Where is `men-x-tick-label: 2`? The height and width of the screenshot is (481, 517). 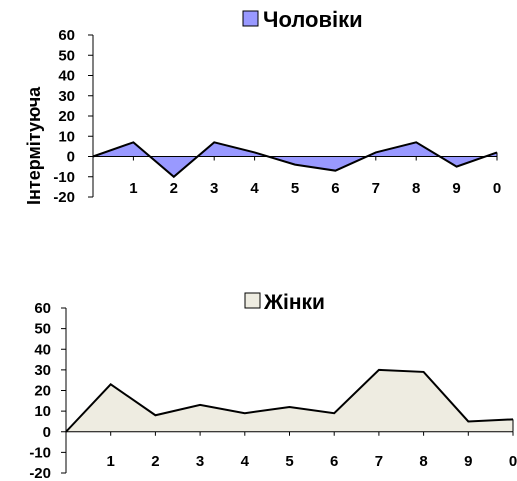 men-x-tick-label: 2 is located at coordinates (174, 188).